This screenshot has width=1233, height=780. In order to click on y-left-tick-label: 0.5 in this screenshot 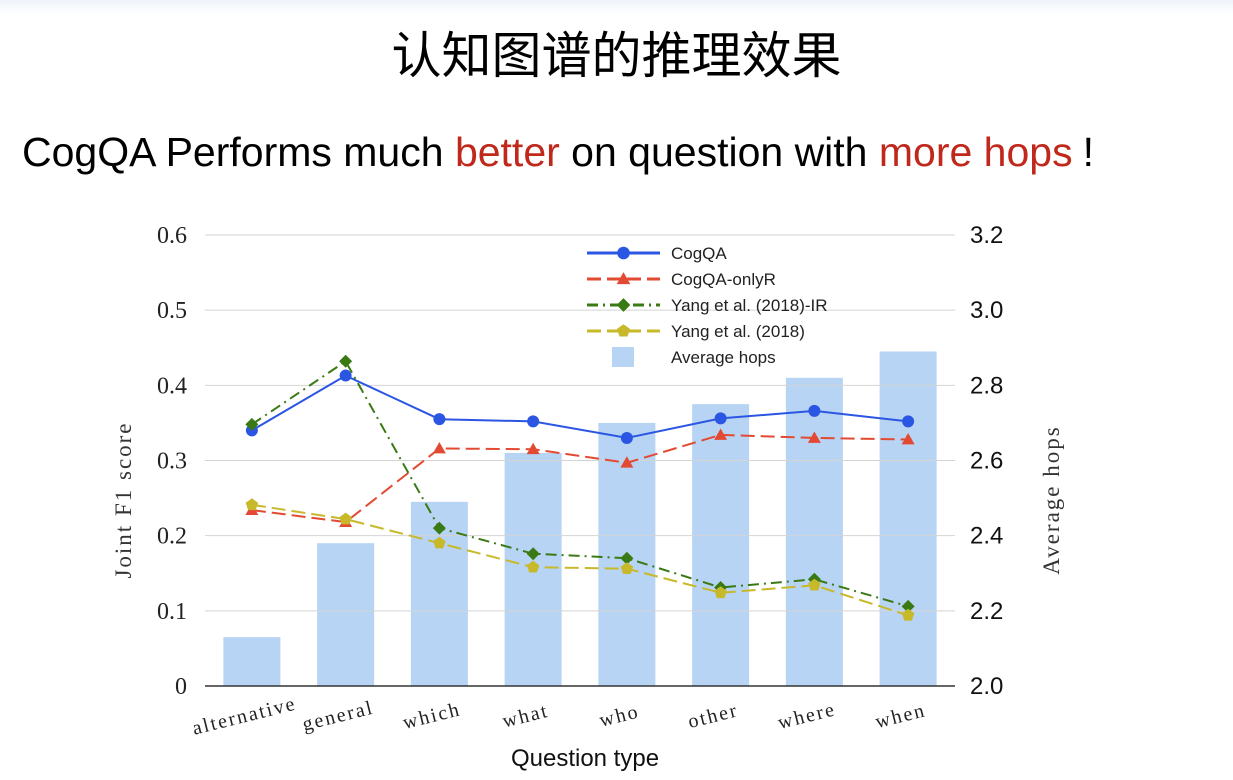, I will do `click(172, 311)`.